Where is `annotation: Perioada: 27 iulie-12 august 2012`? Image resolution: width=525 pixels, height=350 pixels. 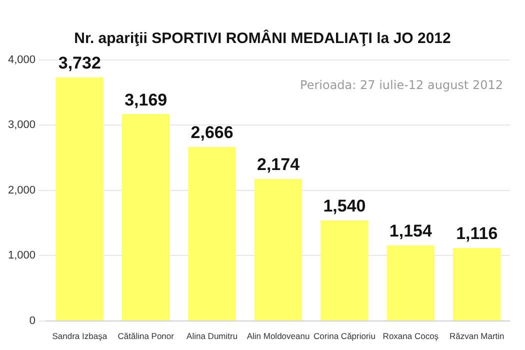 annotation: Perioada: 27 iulie-12 august 2012 is located at coordinates (401, 85).